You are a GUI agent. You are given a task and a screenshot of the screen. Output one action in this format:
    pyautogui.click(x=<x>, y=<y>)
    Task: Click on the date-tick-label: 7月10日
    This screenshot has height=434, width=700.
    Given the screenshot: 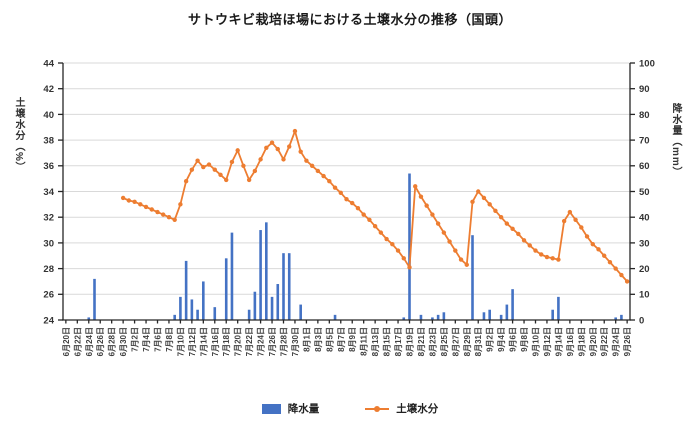 What is the action you would take?
    pyautogui.click(x=180, y=341)
    